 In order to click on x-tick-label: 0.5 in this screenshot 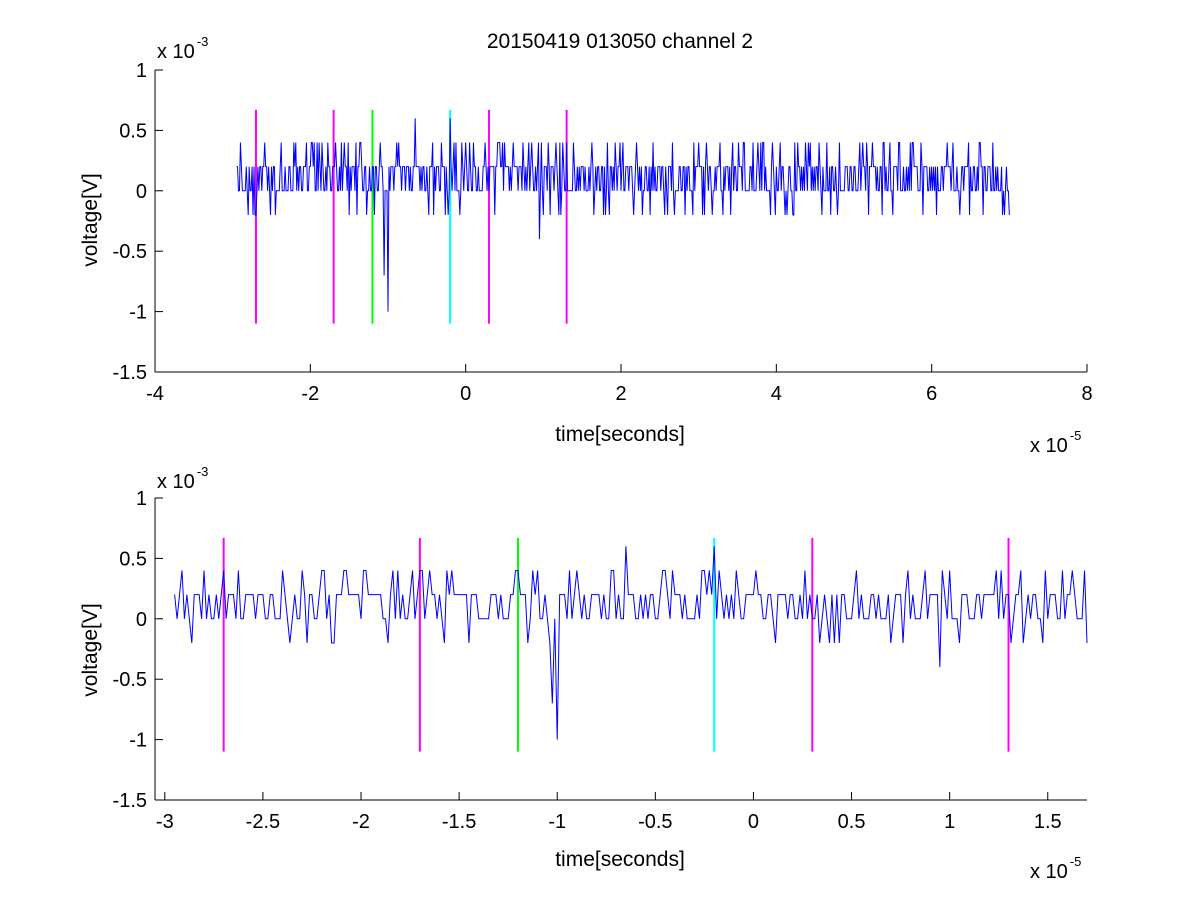, I will do `click(852, 822)`.